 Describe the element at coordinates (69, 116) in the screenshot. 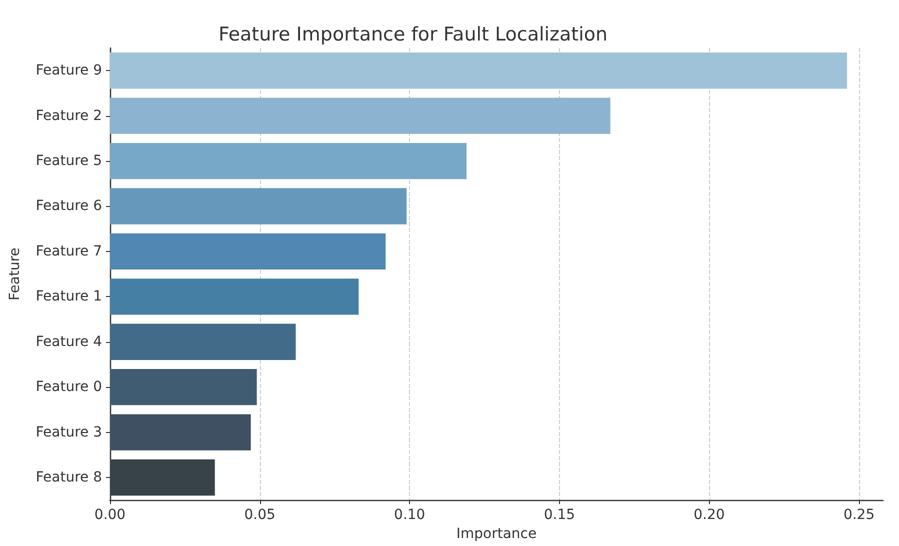

I see `y-tick-label: Feature 2` at that location.